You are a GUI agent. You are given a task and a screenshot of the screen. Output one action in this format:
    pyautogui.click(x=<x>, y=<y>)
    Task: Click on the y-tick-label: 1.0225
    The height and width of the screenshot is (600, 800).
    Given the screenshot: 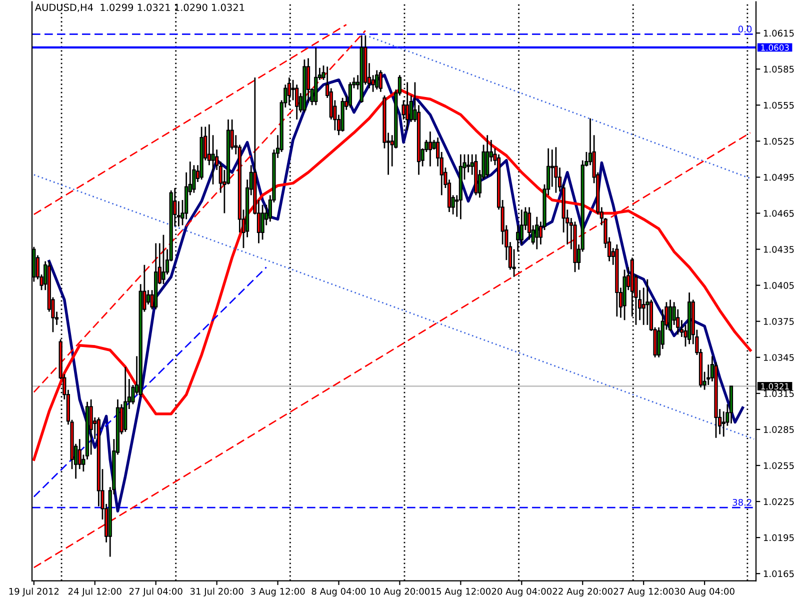 What is the action you would take?
    pyautogui.click(x=779, y=502)
    